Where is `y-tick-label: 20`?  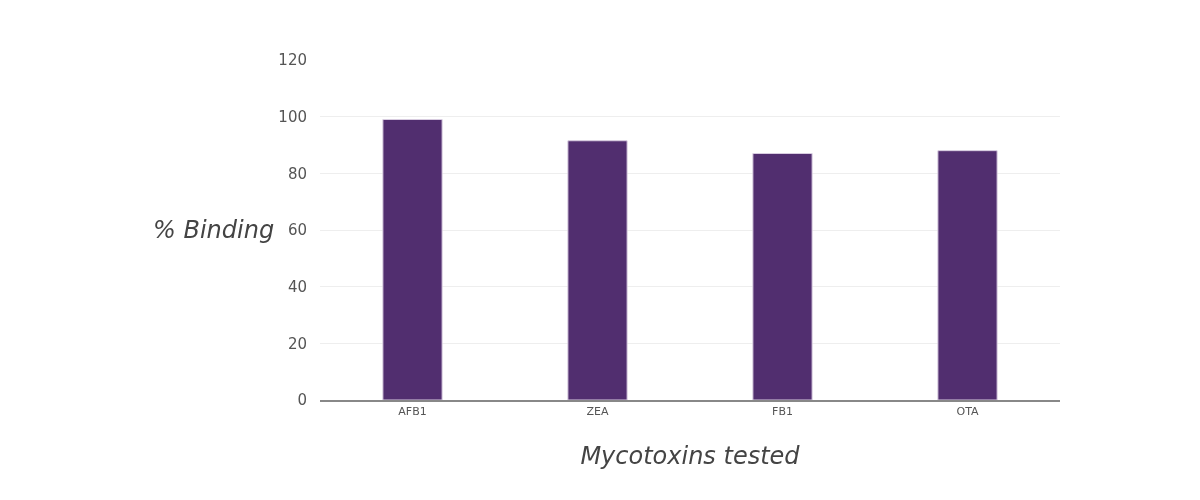 y-tick-label: 20 is located at coordinates (297, 343).